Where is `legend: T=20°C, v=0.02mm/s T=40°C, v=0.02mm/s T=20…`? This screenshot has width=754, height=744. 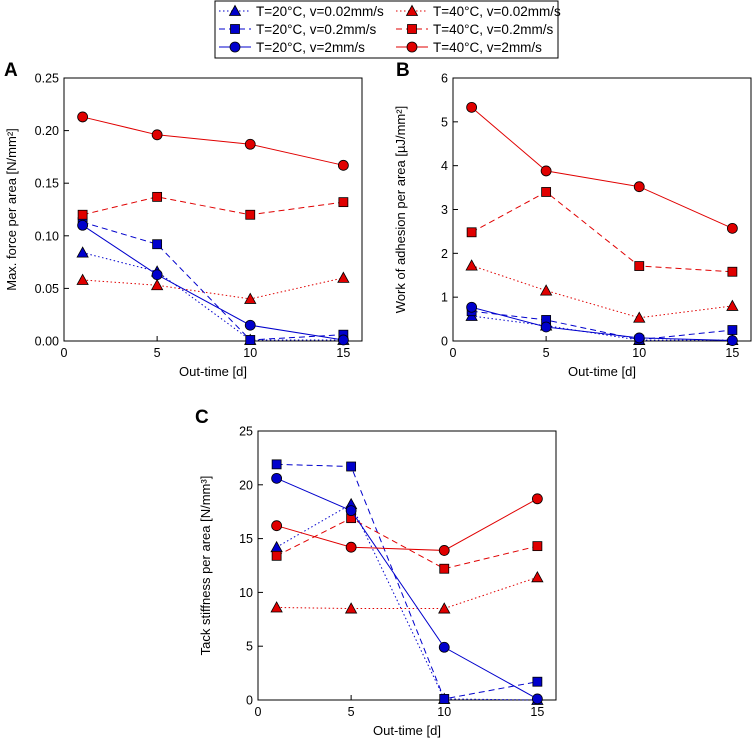
legend: T=20°C, v=0.02mm/s T=40°C, v=0.02mm/s T=20… is located at coordinates (387, 29).